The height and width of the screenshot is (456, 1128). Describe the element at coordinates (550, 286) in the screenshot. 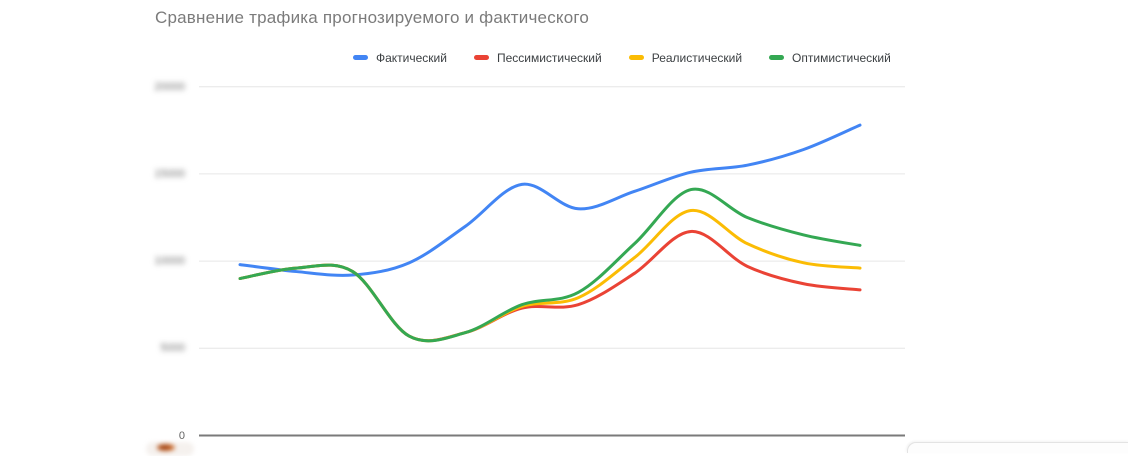

I see `series-line-1-Пессимистический` at that location.